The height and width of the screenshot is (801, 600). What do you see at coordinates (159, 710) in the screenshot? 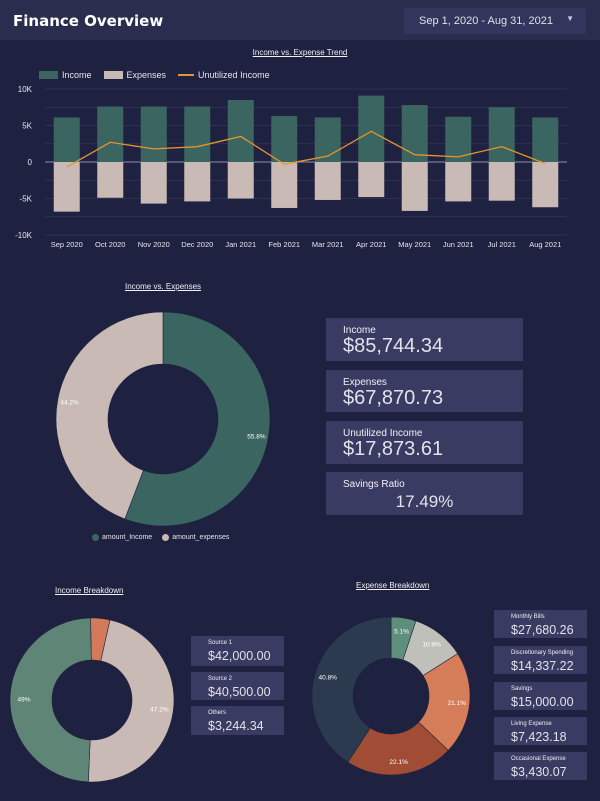
I see `income-breakdown-value-label: 47.2%` at bounding box center [159, 710].